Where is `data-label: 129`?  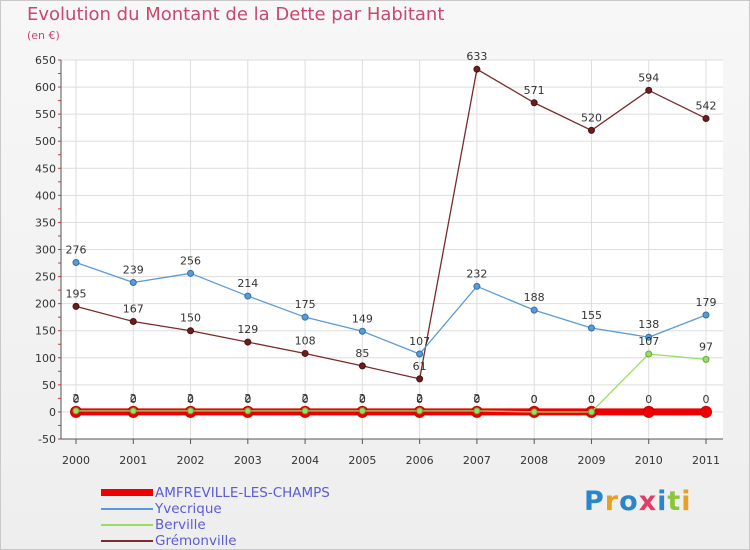
data-label: 129 is located at coordinates (247, 329).